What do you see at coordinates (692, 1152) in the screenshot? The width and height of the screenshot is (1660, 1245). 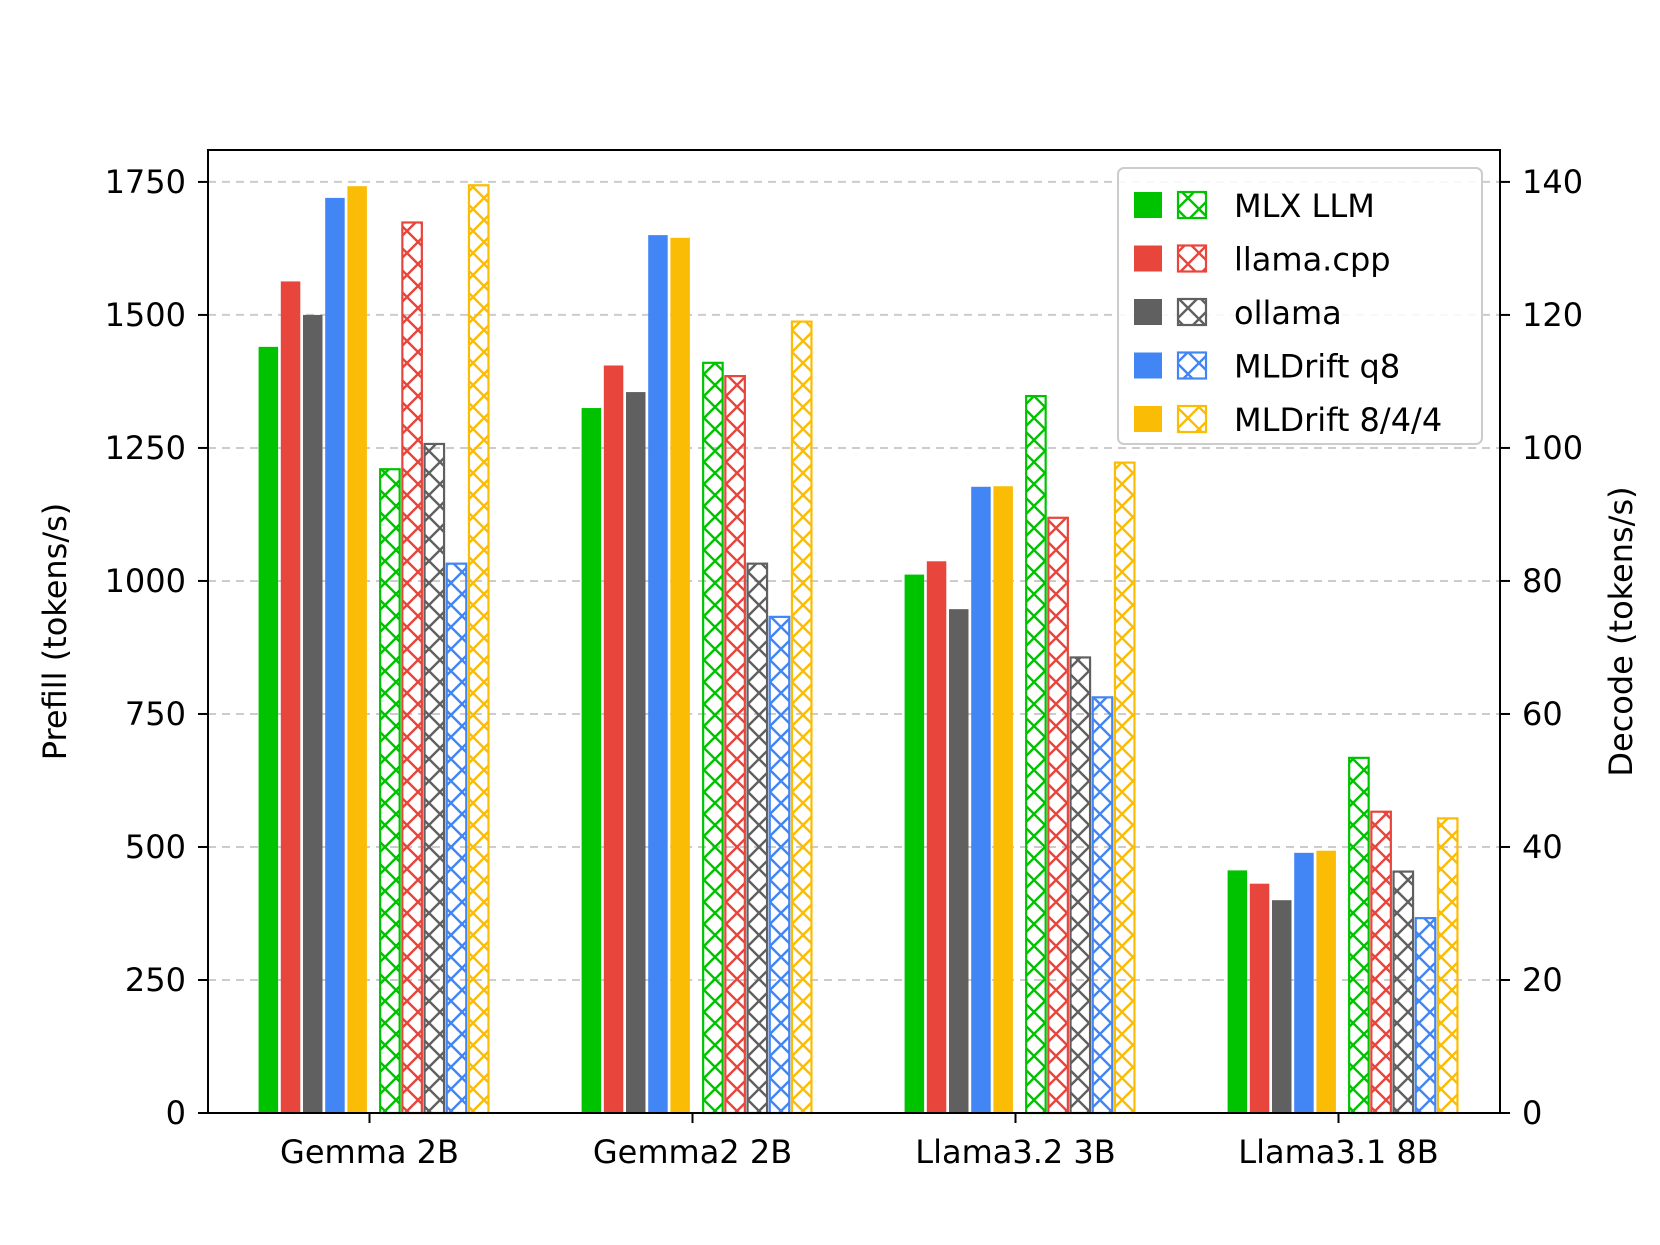 I see `x-tick-label: Gemma2 2B` at bounding box center [692, 1152].